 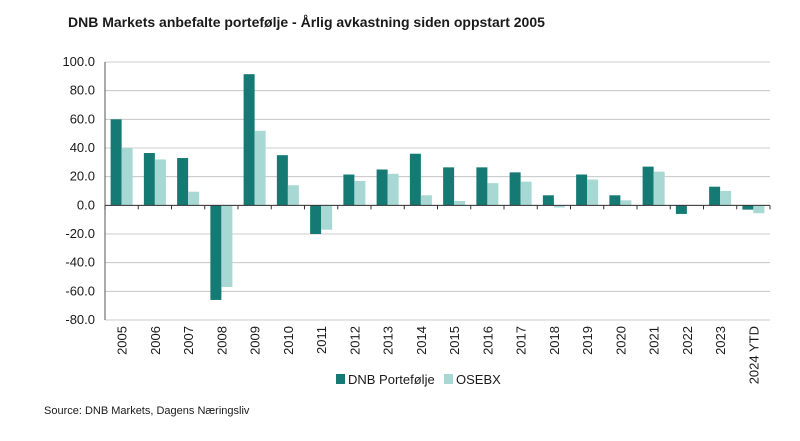 What do you see at coordinates (221, 340) in the screenshot?
I see `x-tick-label: 2008` at bounding box center [221, 340].